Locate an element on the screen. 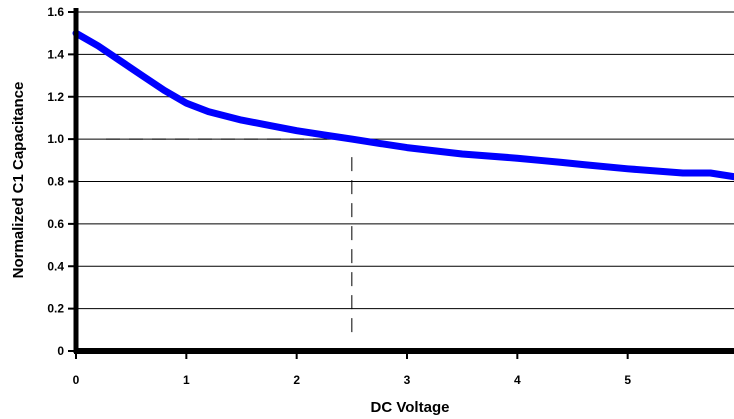  y-tick-label: 1.6 is located at coordinates (55, 12).